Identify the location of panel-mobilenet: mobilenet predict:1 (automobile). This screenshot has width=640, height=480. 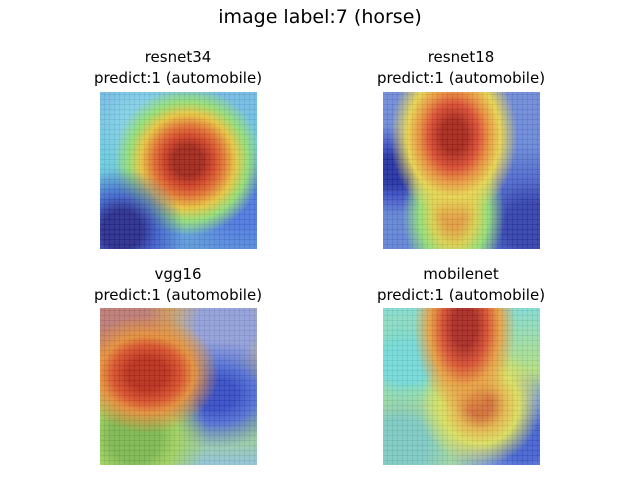
(461, 285).